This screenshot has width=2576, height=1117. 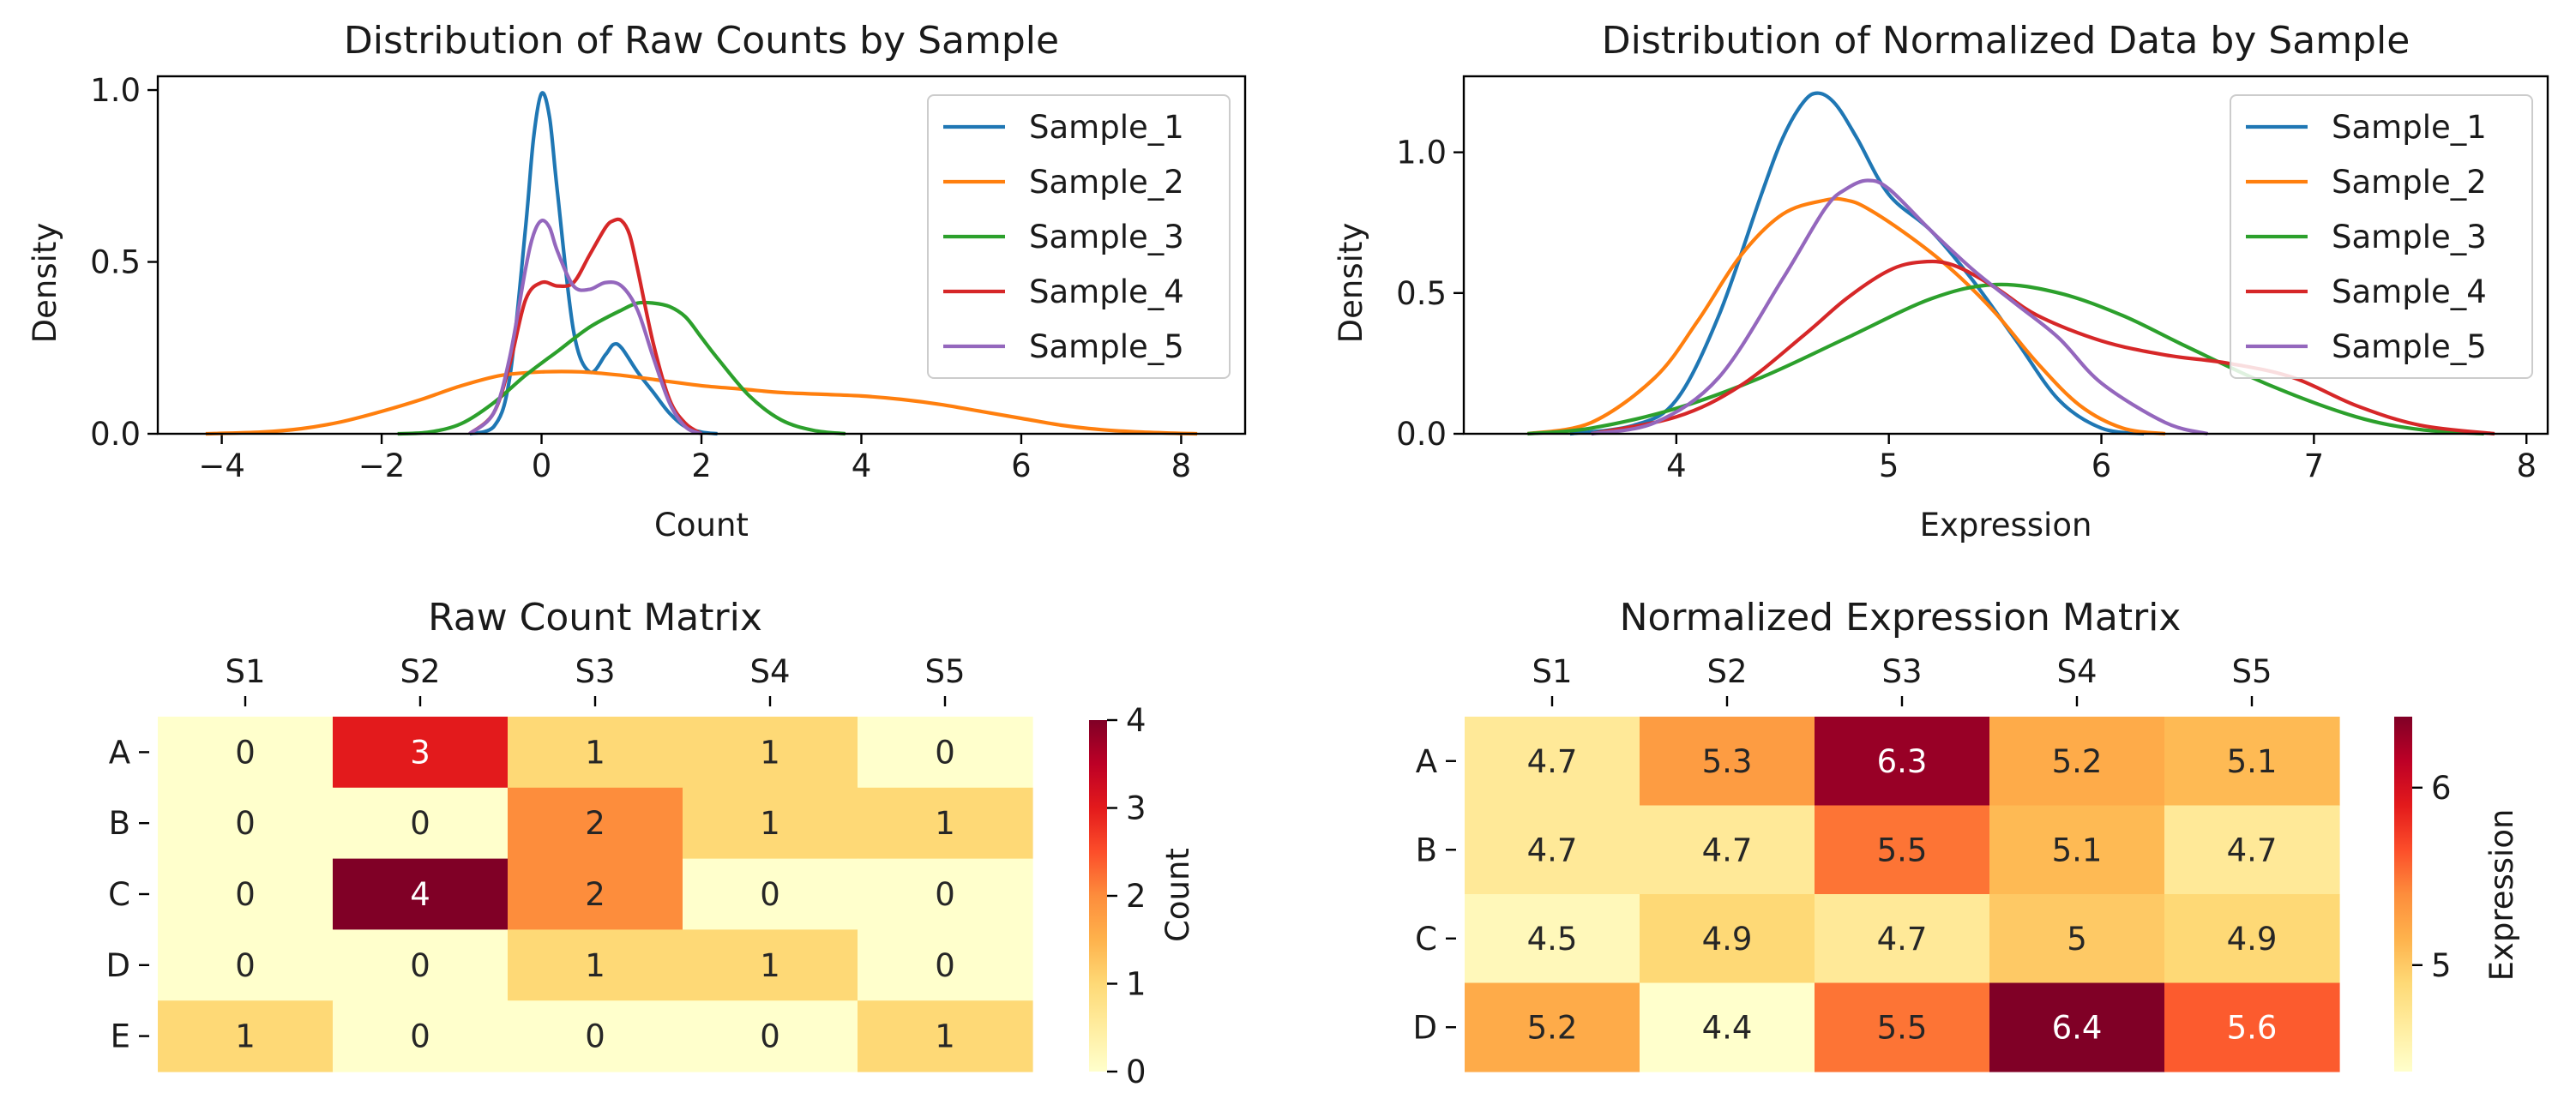 What do you see at coordinates (2006, 525) in the screenshot?
I see `x-axis-label: Expression` at bounding box center [2006, 525].